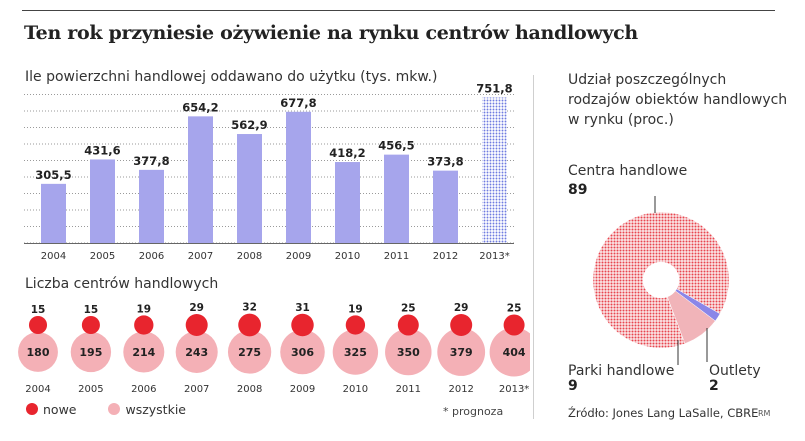 The height and width of the screenshot is (441, 805). I want to click on total-value-label: 195, so click(90, 352).